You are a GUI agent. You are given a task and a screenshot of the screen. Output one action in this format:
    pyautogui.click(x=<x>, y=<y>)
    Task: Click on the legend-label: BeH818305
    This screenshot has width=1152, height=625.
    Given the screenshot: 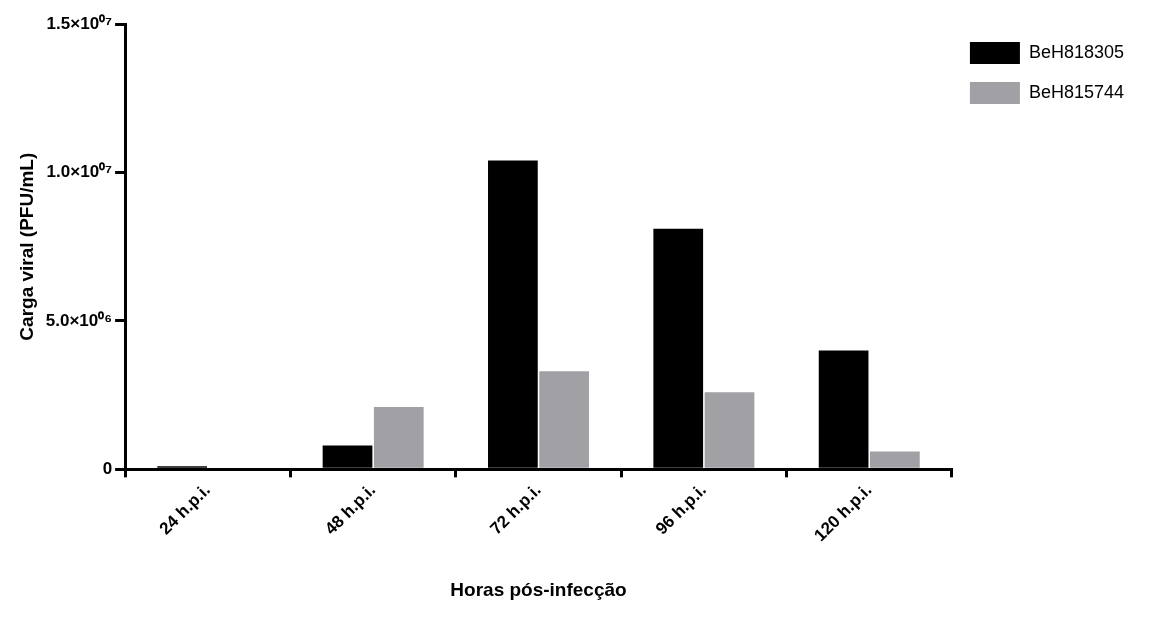 What is the action you would take?
    pyautogui.click(x=1076, y=51)
    